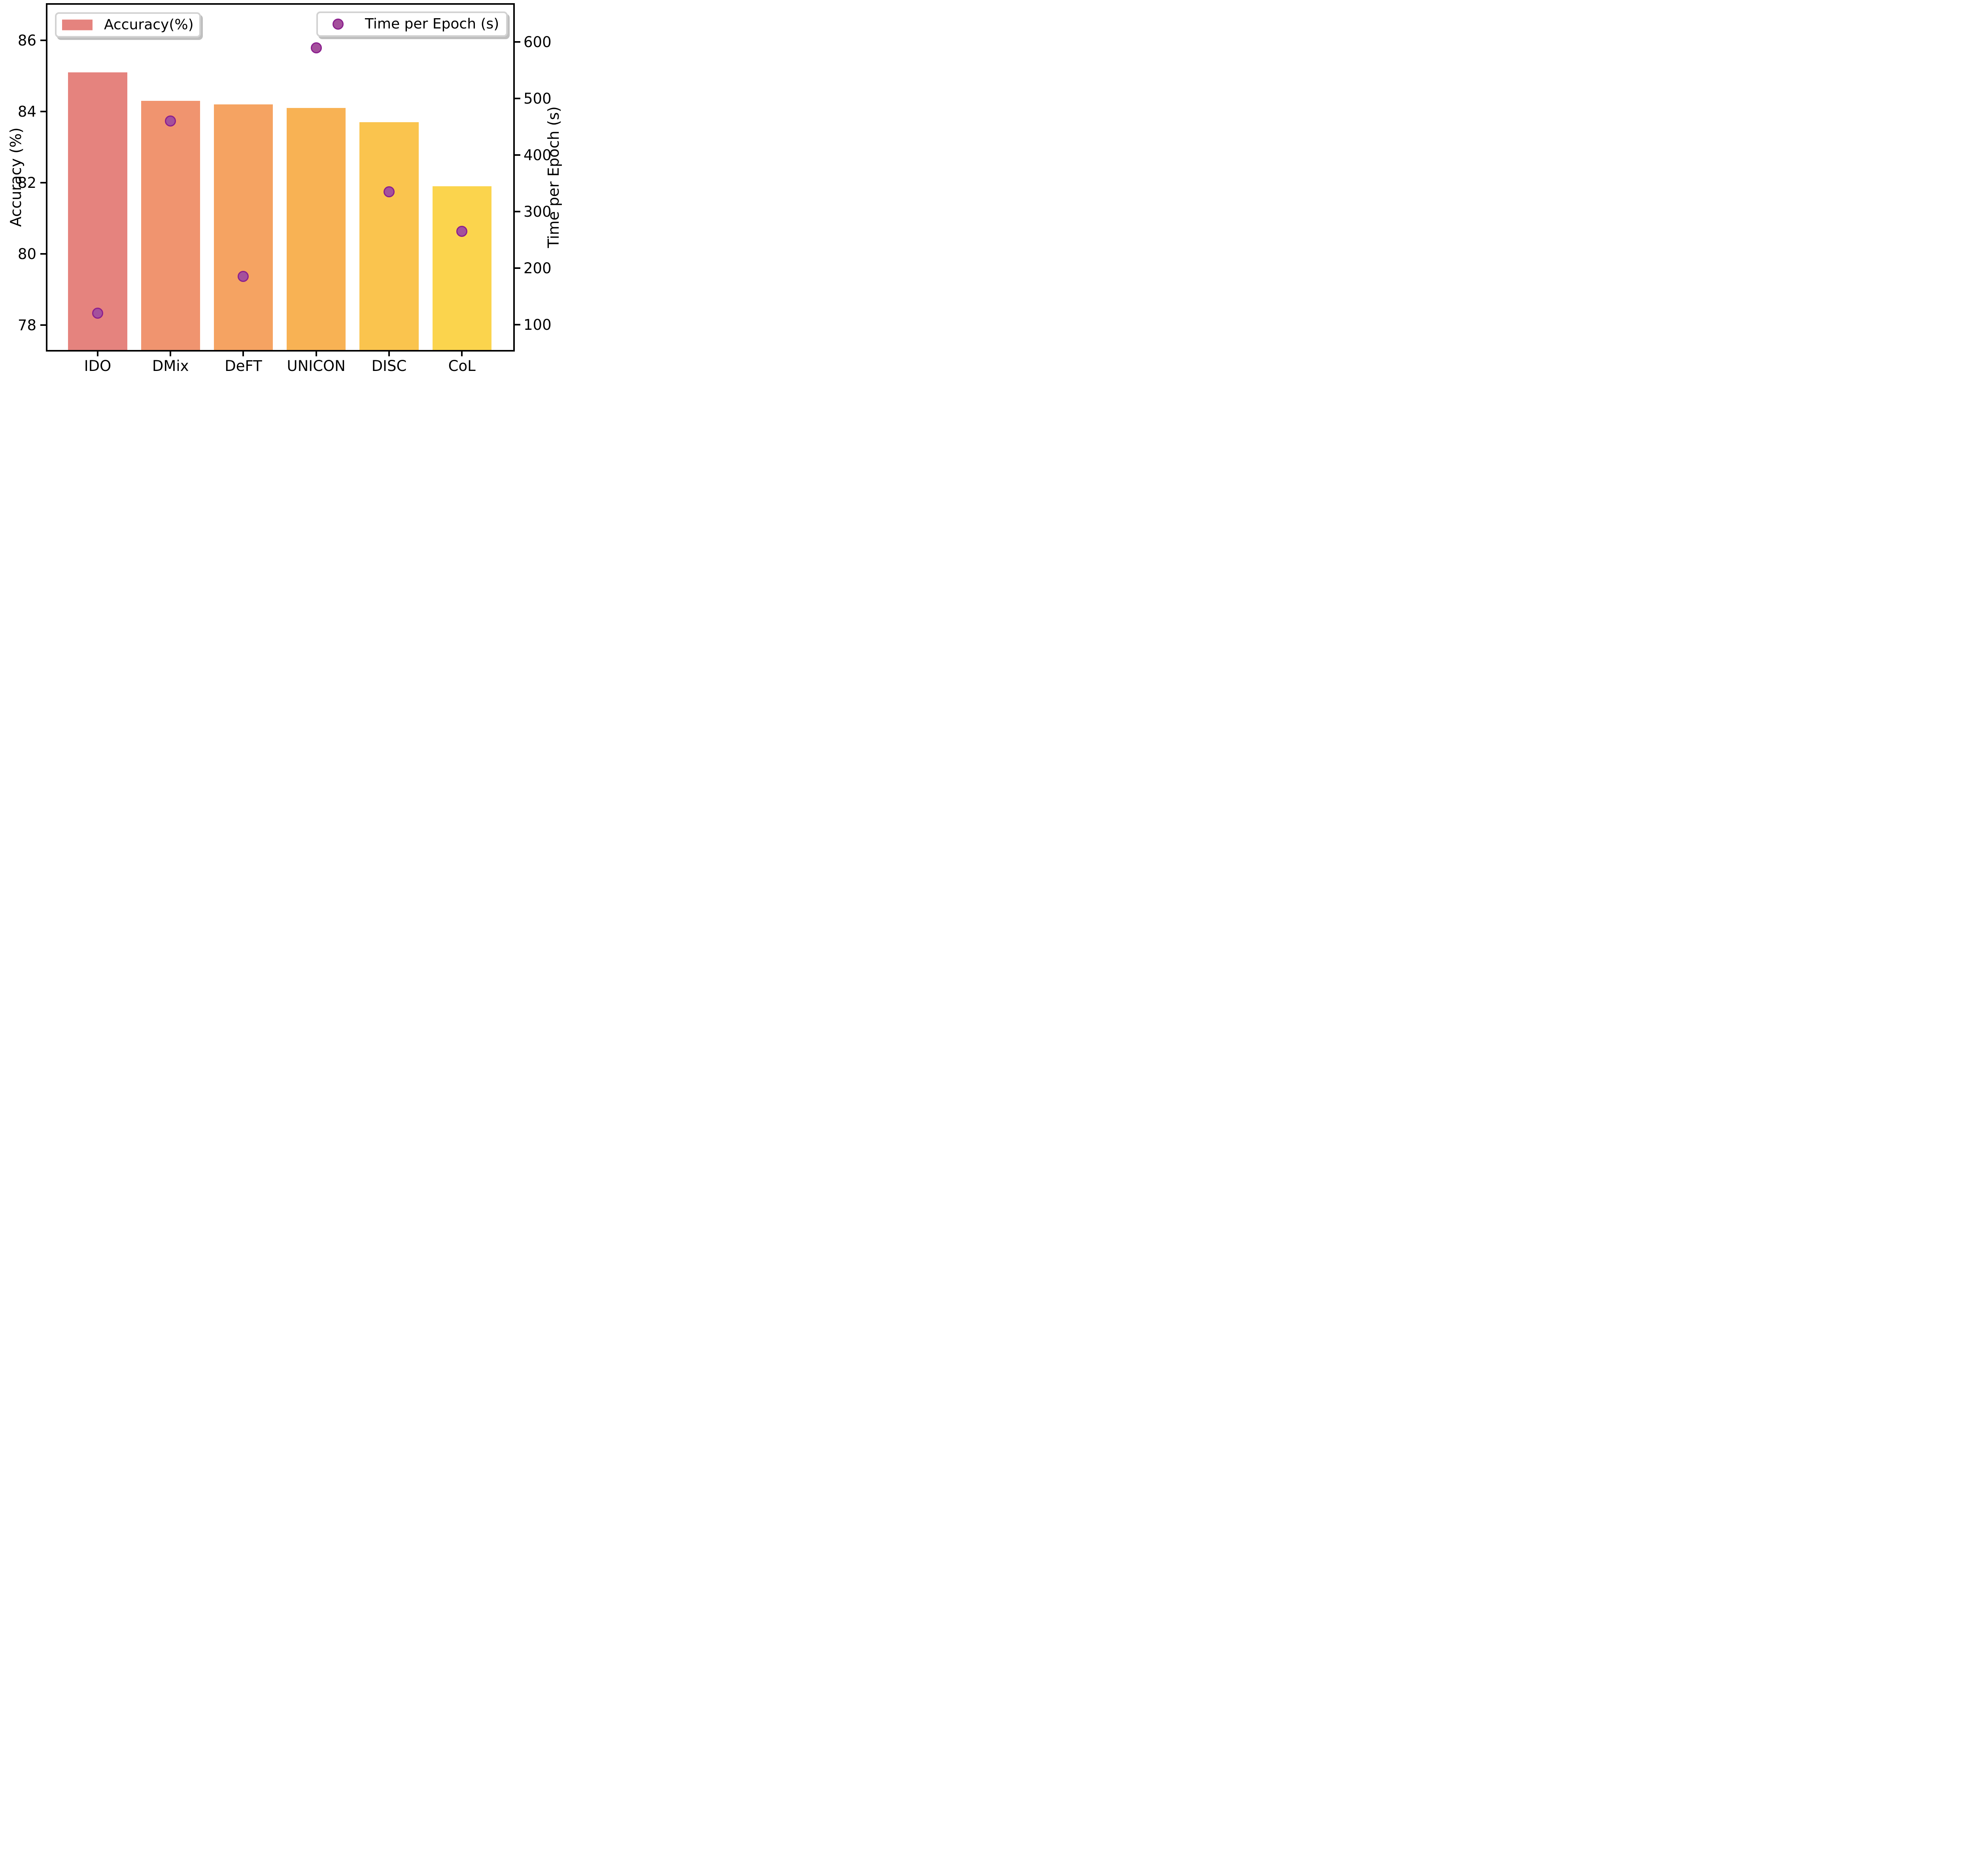 This screenshot has width=1977, height=1876. Describe the element at coordinates (97, 313) in the screenshot. I see `time-dot-IDO` at that location.